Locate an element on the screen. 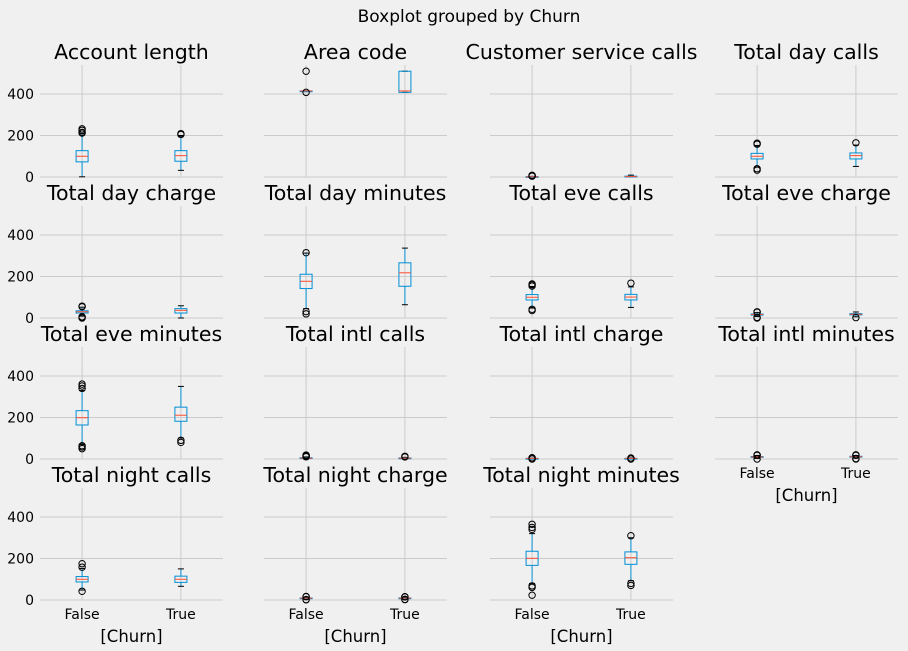 This screenshot has width=908, height=651. panel-title: Total intl charge is located at coordinates (581, 334).